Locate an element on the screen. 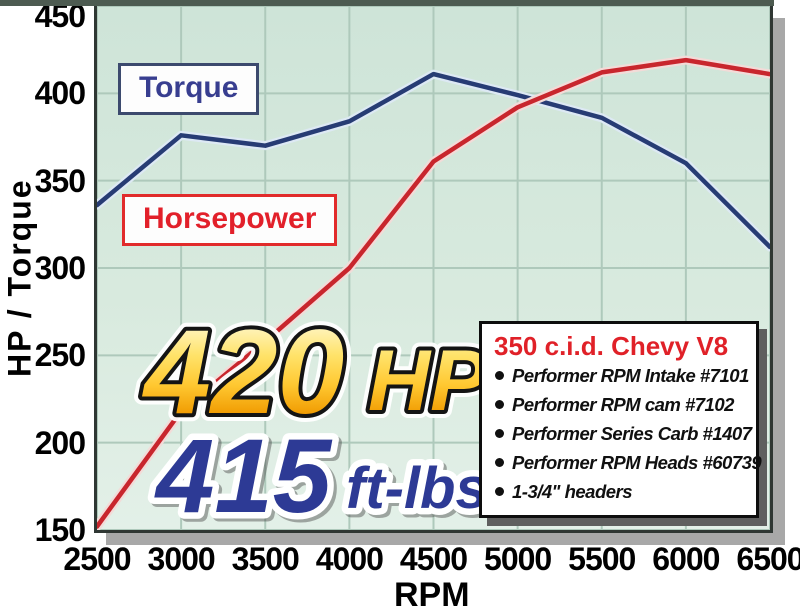 The height and width of the screenshot is (611, 800). torque-unit-outline: ft-lbs is located at coordinates (417, 488).